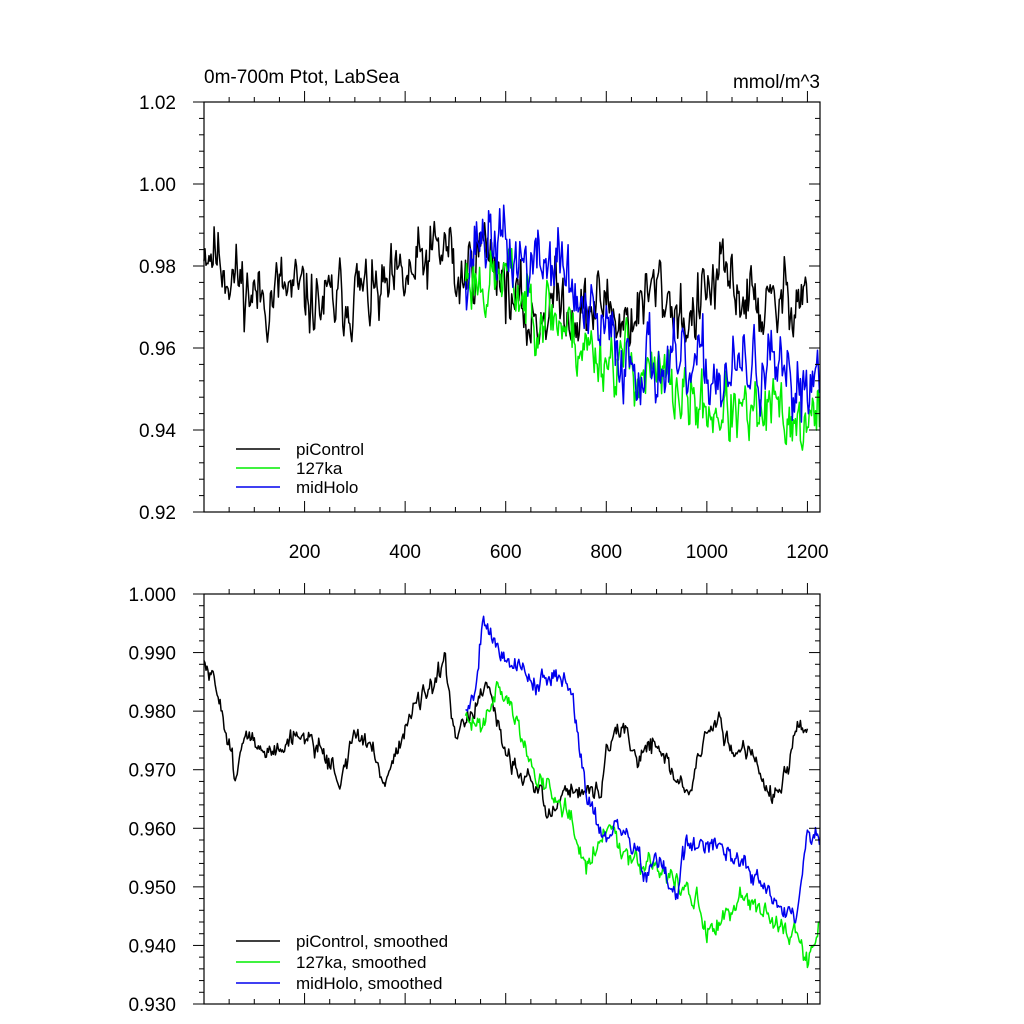 This screenshot has height=1024, width=1024. What do you see at coordinates (152, 712) in the screenshot?
I see `bottom-y-tick-label: 0.980` at bounding box center [152, 712].